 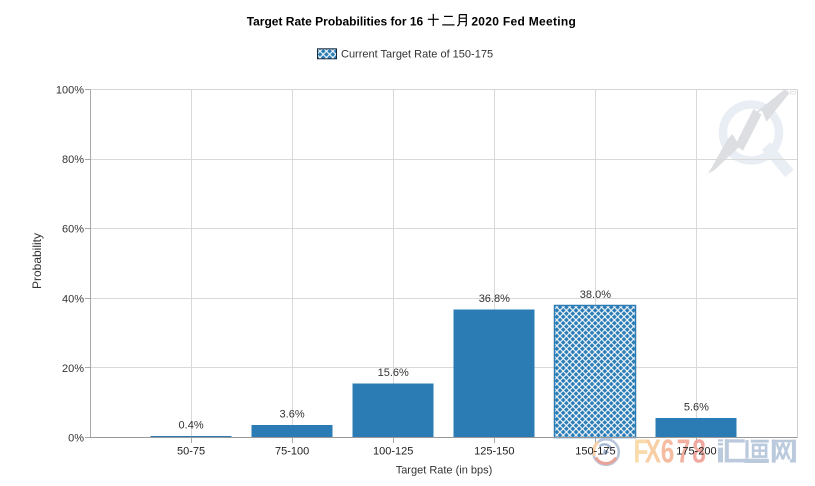 What do you see at coordinates (292, 415) in the screenshot?
I see `svg-text: 3.6%` at bounding box center [292, 415].